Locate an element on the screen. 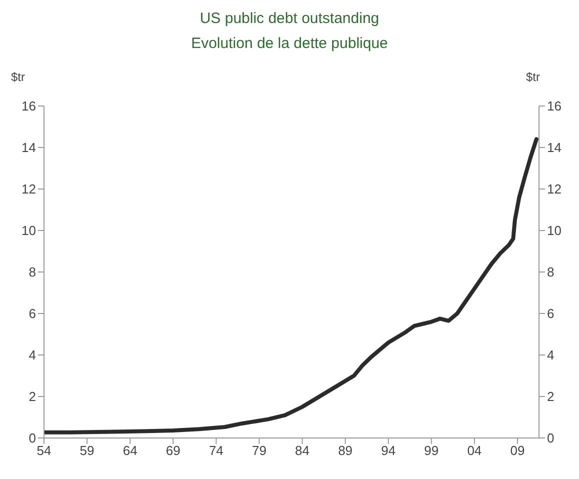 Image resolution: width=579 pixels, height=479 pixels. y2-axis-title: $tr is located at coordinates (533, 77).